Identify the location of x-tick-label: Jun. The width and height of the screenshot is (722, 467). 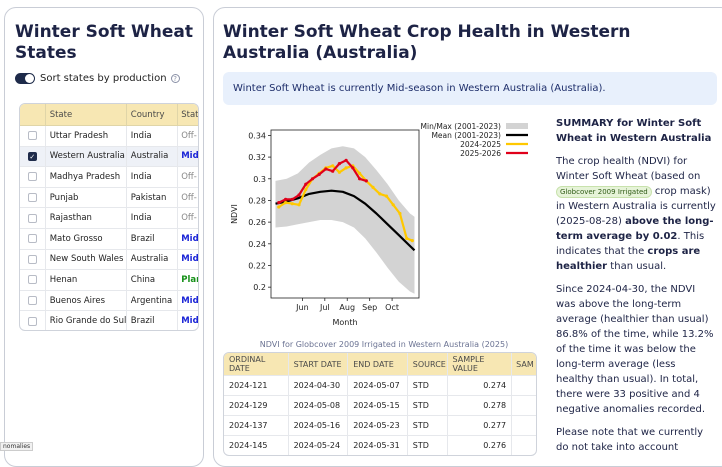
(302, 307).